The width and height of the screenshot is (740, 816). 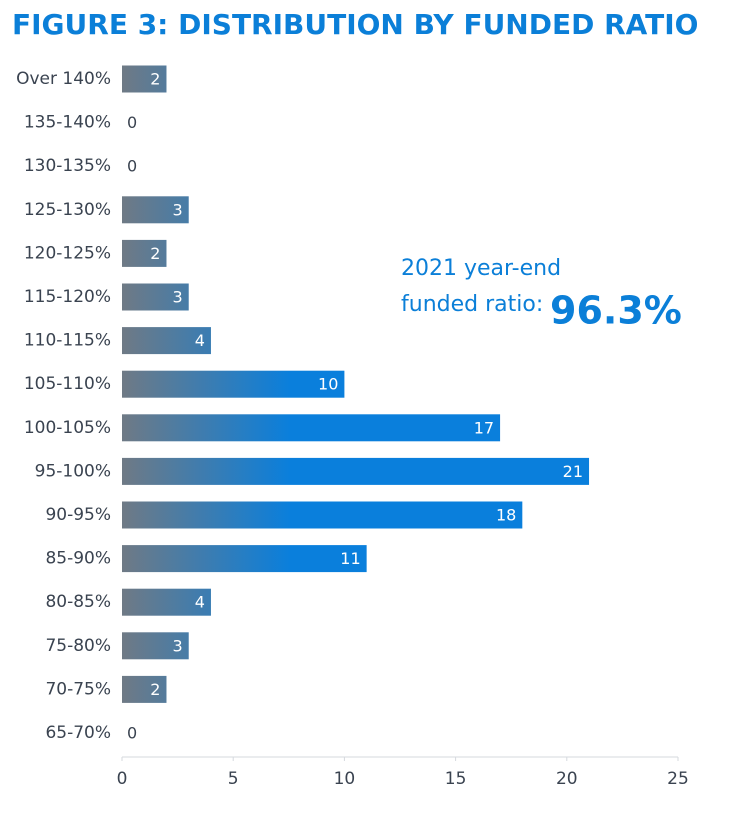 I want to click on chart-title: FIGURE 3: DISTRIBUTION BY FUNDED RATIO, so click(x=355, y=24).